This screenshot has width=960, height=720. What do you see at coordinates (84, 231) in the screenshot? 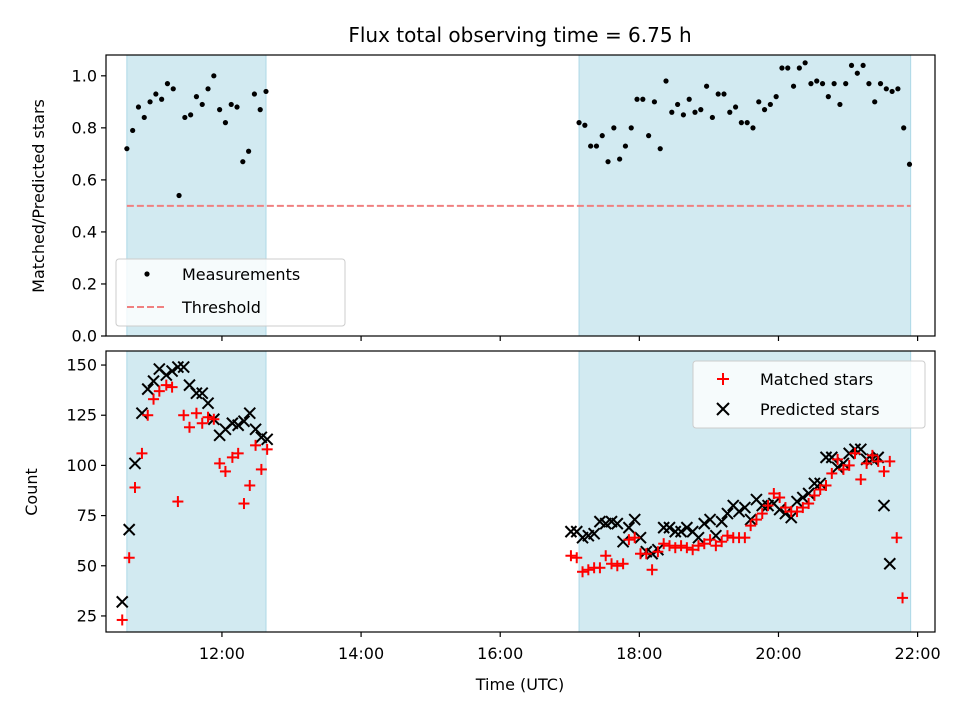
I see `top-y-tick-label: 0.4` at bounding box center [84, 231].